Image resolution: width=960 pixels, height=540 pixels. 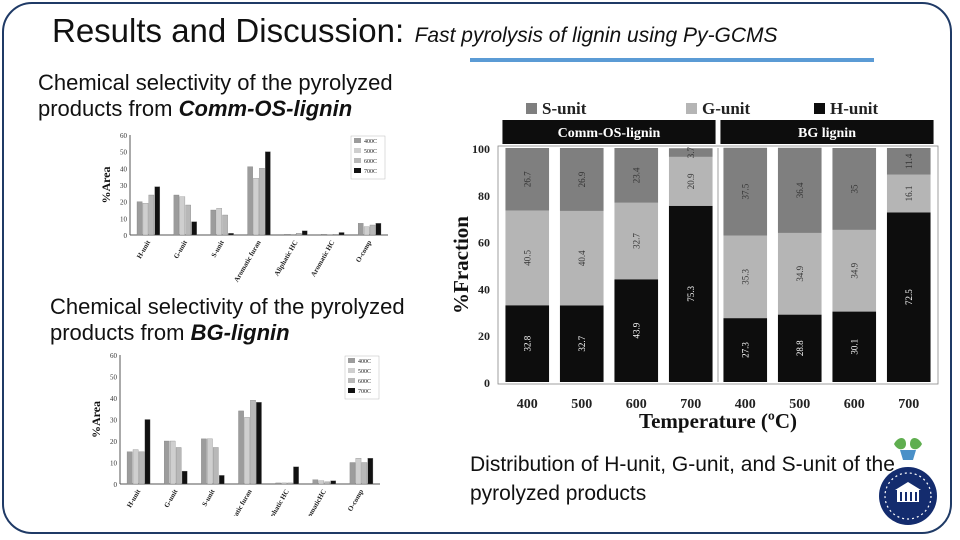 I want to click on data-label: 37.5, so click(x=745, y=191).